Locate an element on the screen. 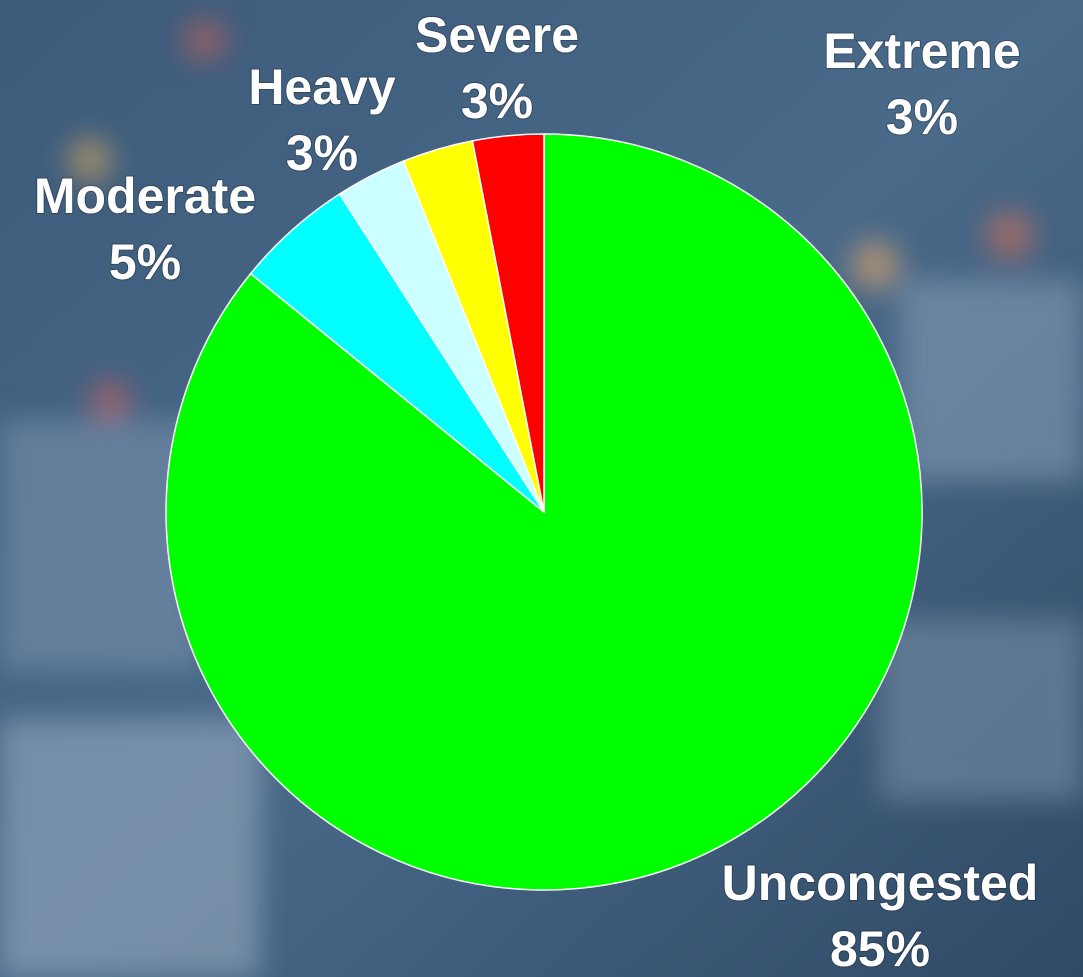 The height and width of the screenshot is (977, 1083). slice-label-value: 5% is located at coordinates (145, 262).